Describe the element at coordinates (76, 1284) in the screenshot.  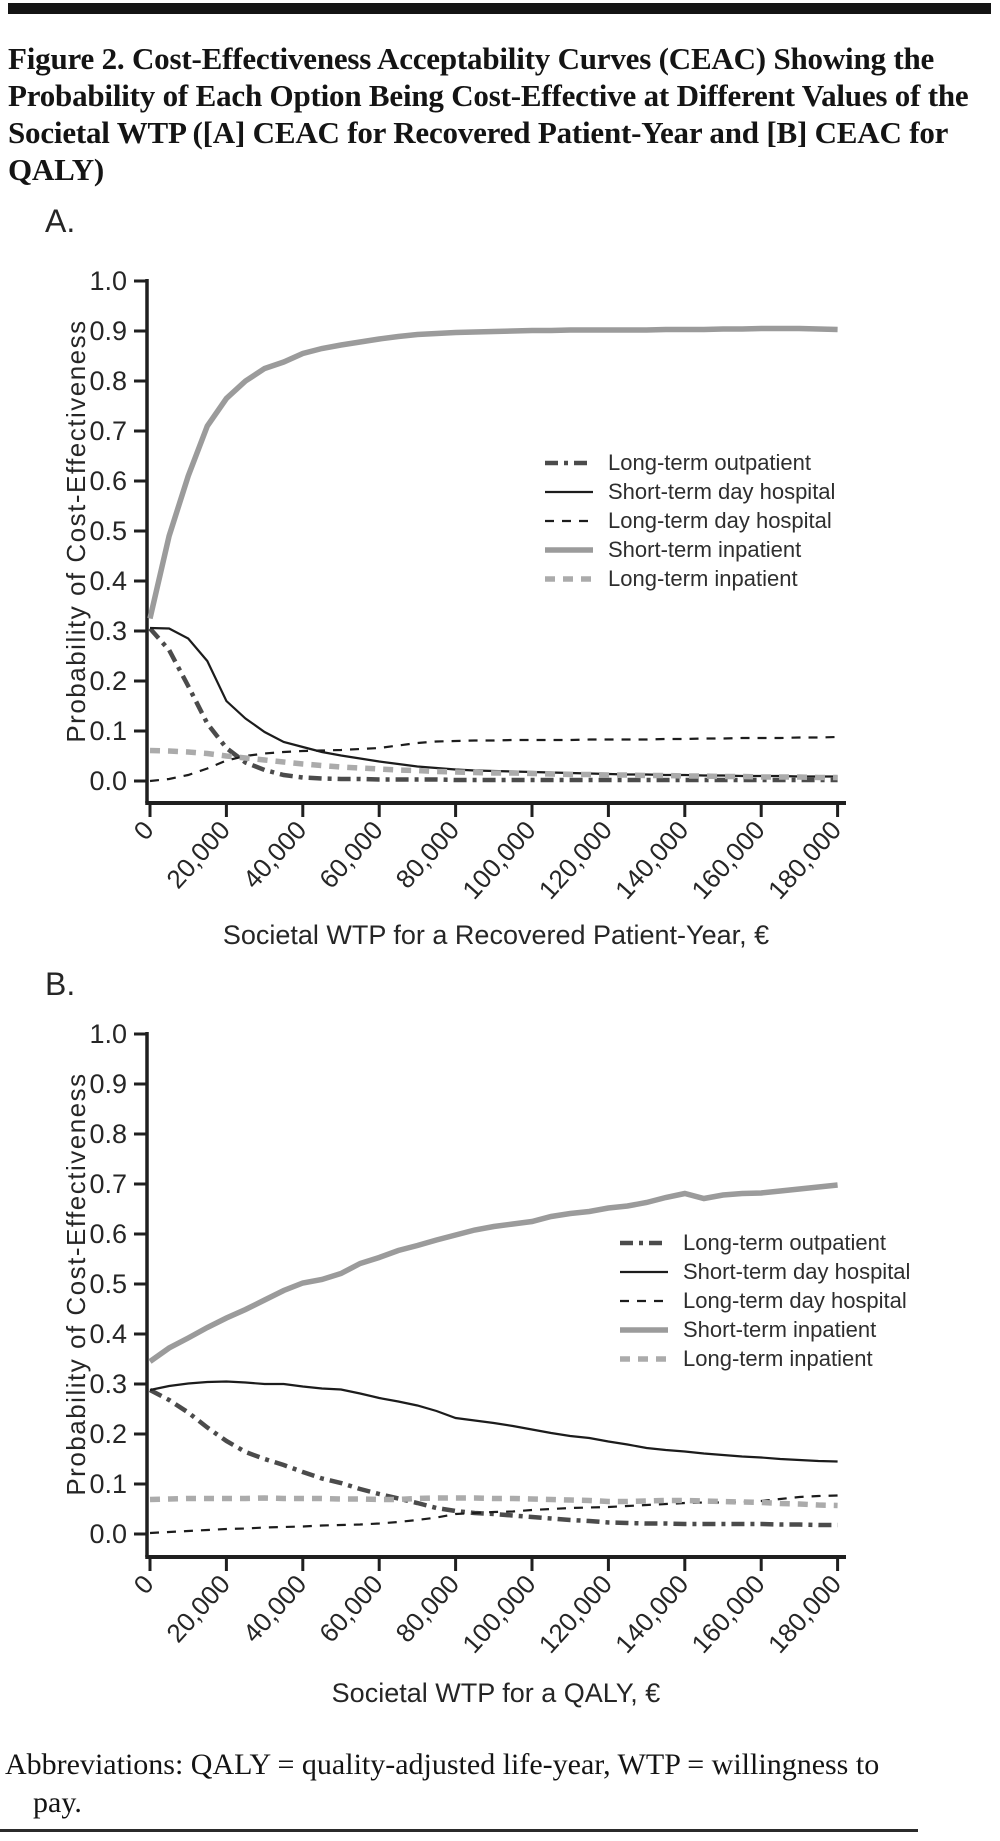
I see `chart-b-y-axis-title: Probability of Cost-Effectiveness` at that location.